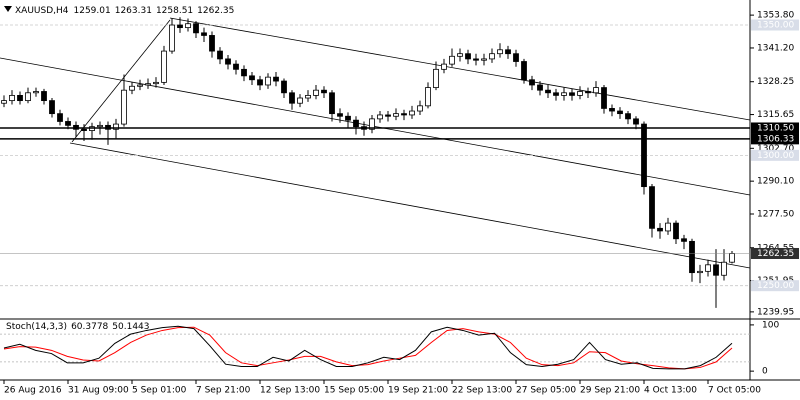 Image resolution: width=800 pixels, height=400 pixels. Describe the element at coordinates (159, 391) in the screenshot. I see `x-tick-label: 5 Sep 01:00` at that location.